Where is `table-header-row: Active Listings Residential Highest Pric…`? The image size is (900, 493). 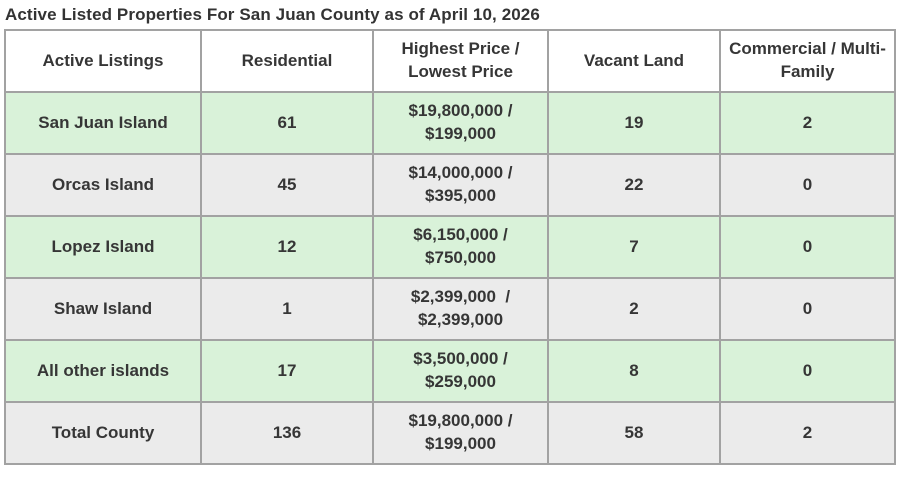
table-header-row: Active Listings Residential Highest Pric… is located at coordinates (450, 61).